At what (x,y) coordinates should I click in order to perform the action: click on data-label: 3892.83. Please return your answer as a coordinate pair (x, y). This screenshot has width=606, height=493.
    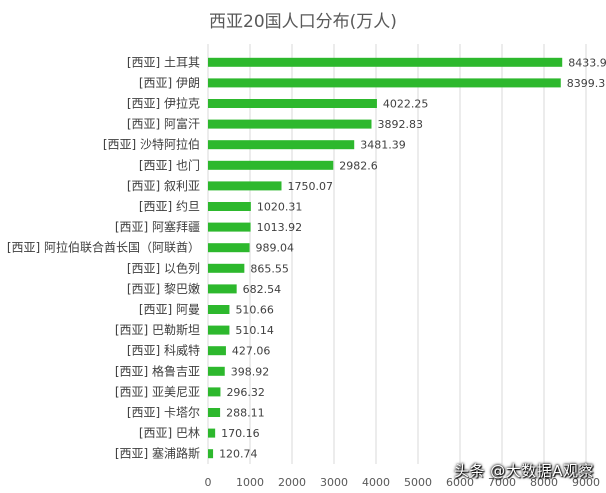
    Looking at the image, I should click on (400, 124).